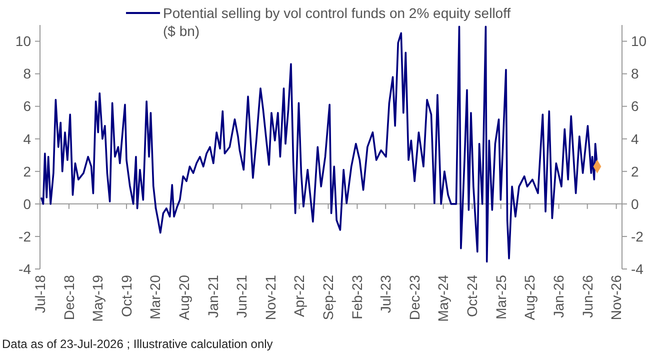 The height and width of the screenshot is (355, 659). Describe the element at coordinates (635, 204) in the screenshot. I see `y2-tick-label: 0` at that location.